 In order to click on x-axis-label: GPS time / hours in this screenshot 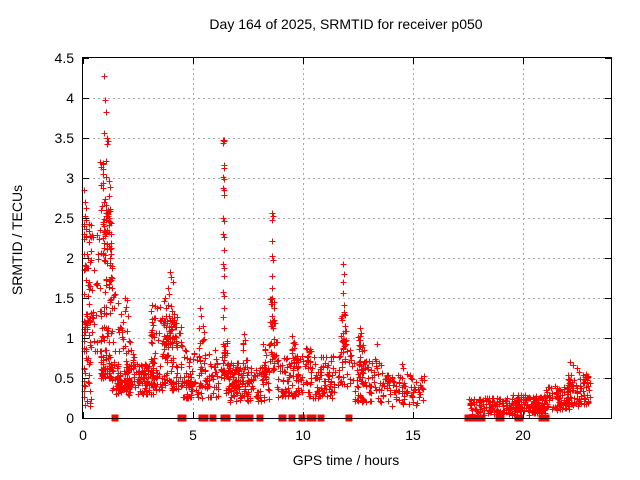, I will do `click(346, 460)`.